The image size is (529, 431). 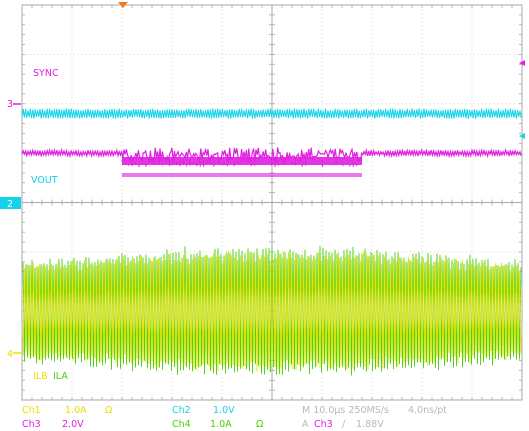 I want to click on ch1-unit: Ω, so click(x=108, y=410).